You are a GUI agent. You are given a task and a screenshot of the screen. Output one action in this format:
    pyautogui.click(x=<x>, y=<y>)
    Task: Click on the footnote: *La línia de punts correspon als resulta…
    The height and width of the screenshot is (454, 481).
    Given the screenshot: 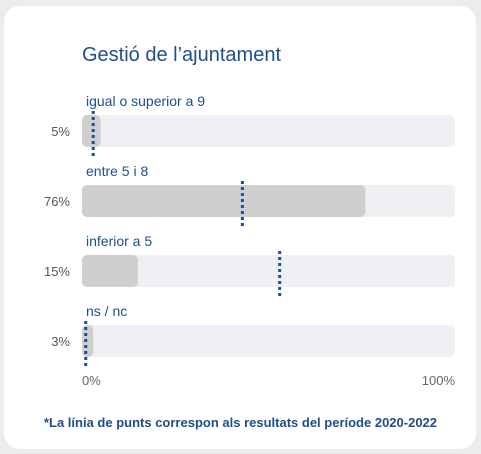 What is the action you would take?
    pyautogui.click(x=240, y=422)
    